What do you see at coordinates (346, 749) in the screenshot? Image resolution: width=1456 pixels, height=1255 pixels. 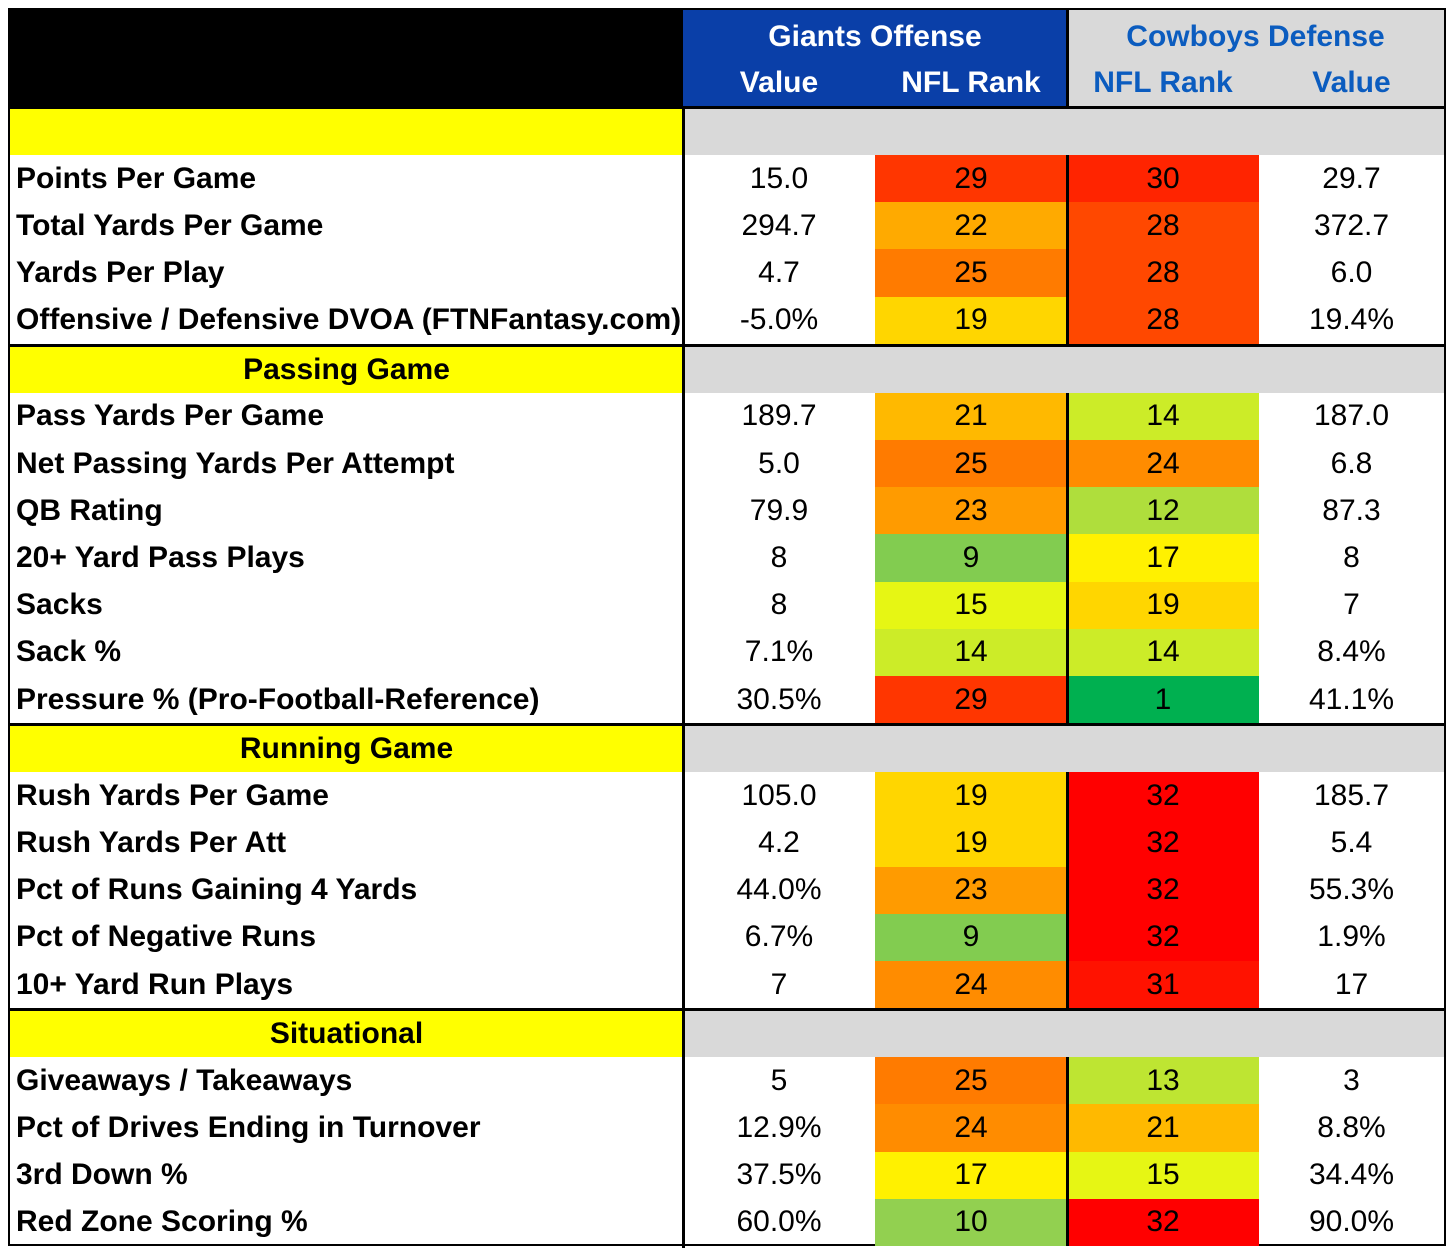 I see `section-title: Running Game` at bounding box center [346, 749].